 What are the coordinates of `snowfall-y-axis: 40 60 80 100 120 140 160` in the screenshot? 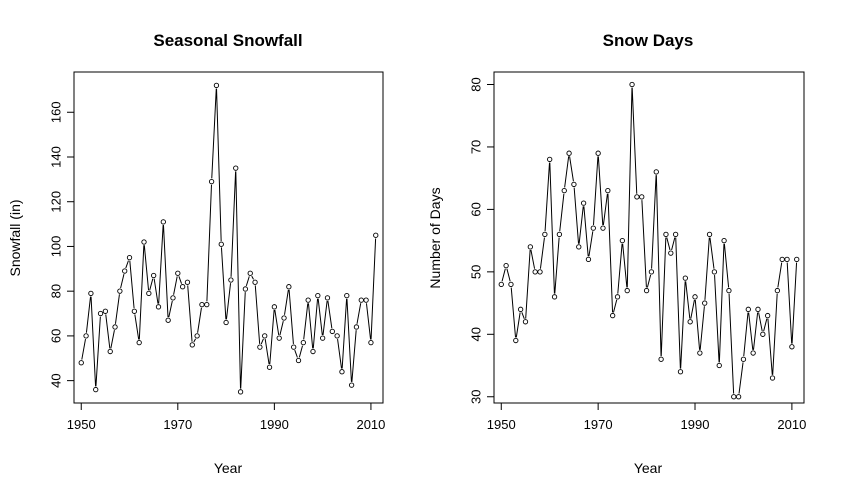 It's located at (61, 244).